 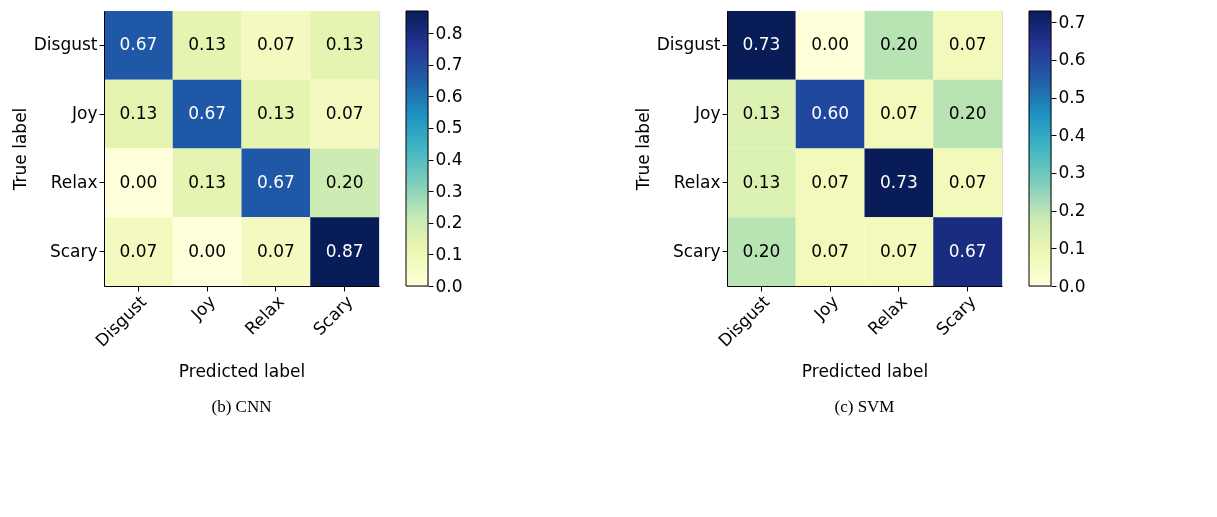 I want to click on data-label: 0.60, so click(x=830, y=113).